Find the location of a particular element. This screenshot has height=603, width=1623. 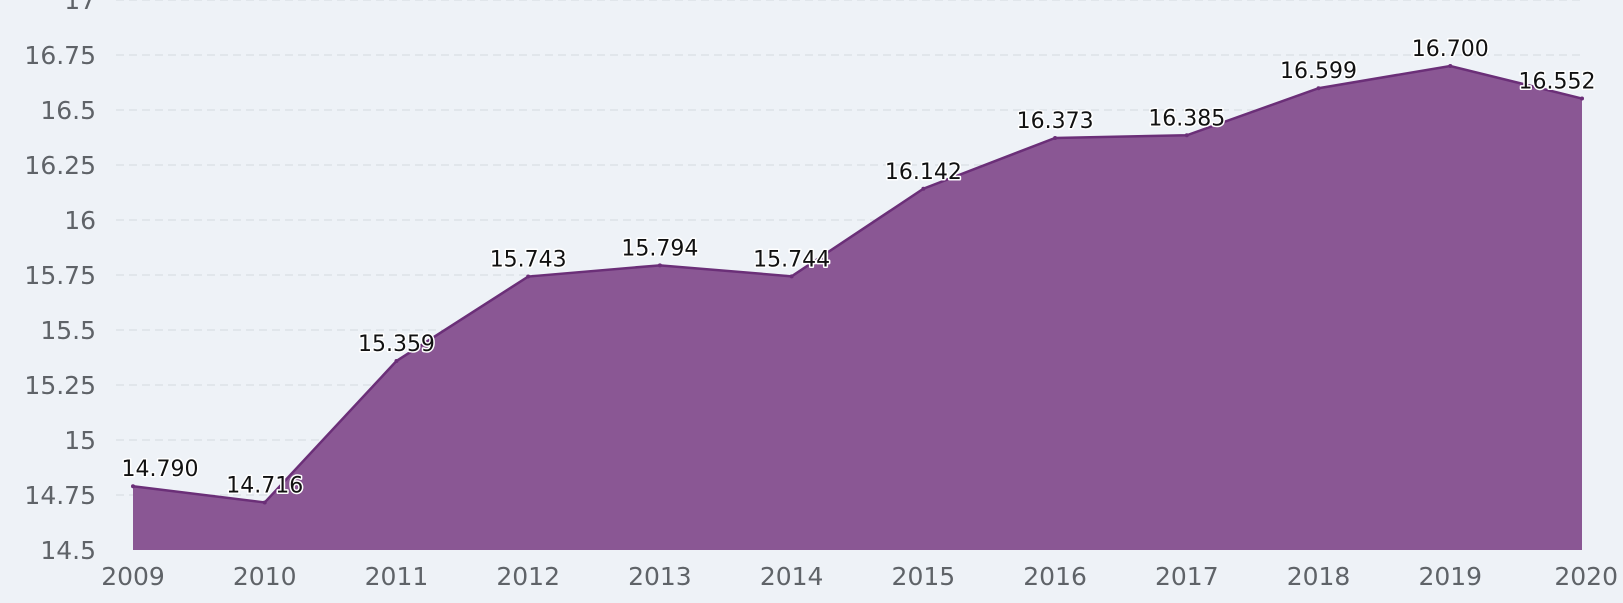

y-tick-label: 15 is located at coordinates (80, 440).